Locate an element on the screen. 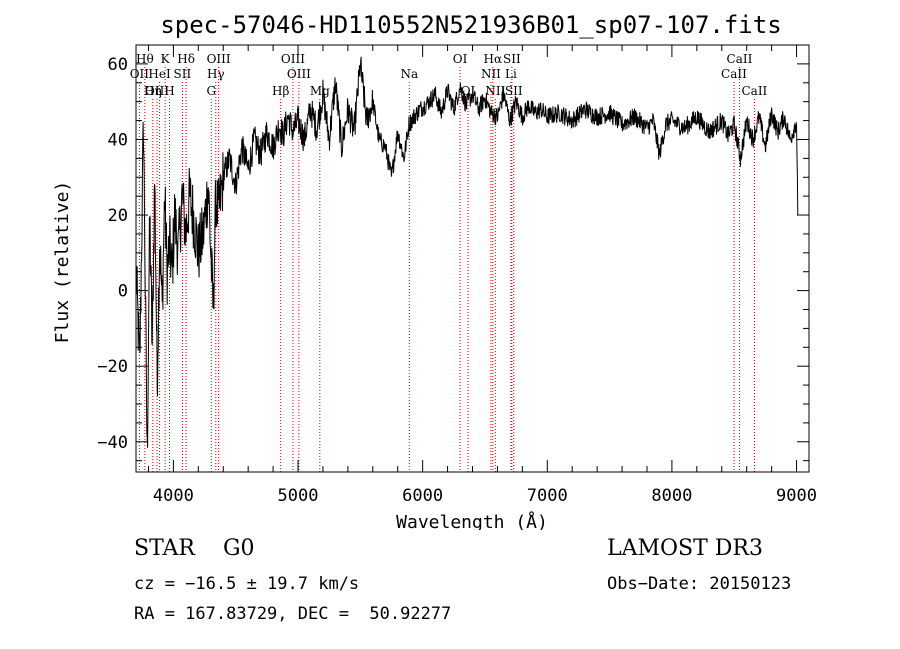 The image size is (900, 649). x-tick-label: 9000 is located at coordinates (796, 496).